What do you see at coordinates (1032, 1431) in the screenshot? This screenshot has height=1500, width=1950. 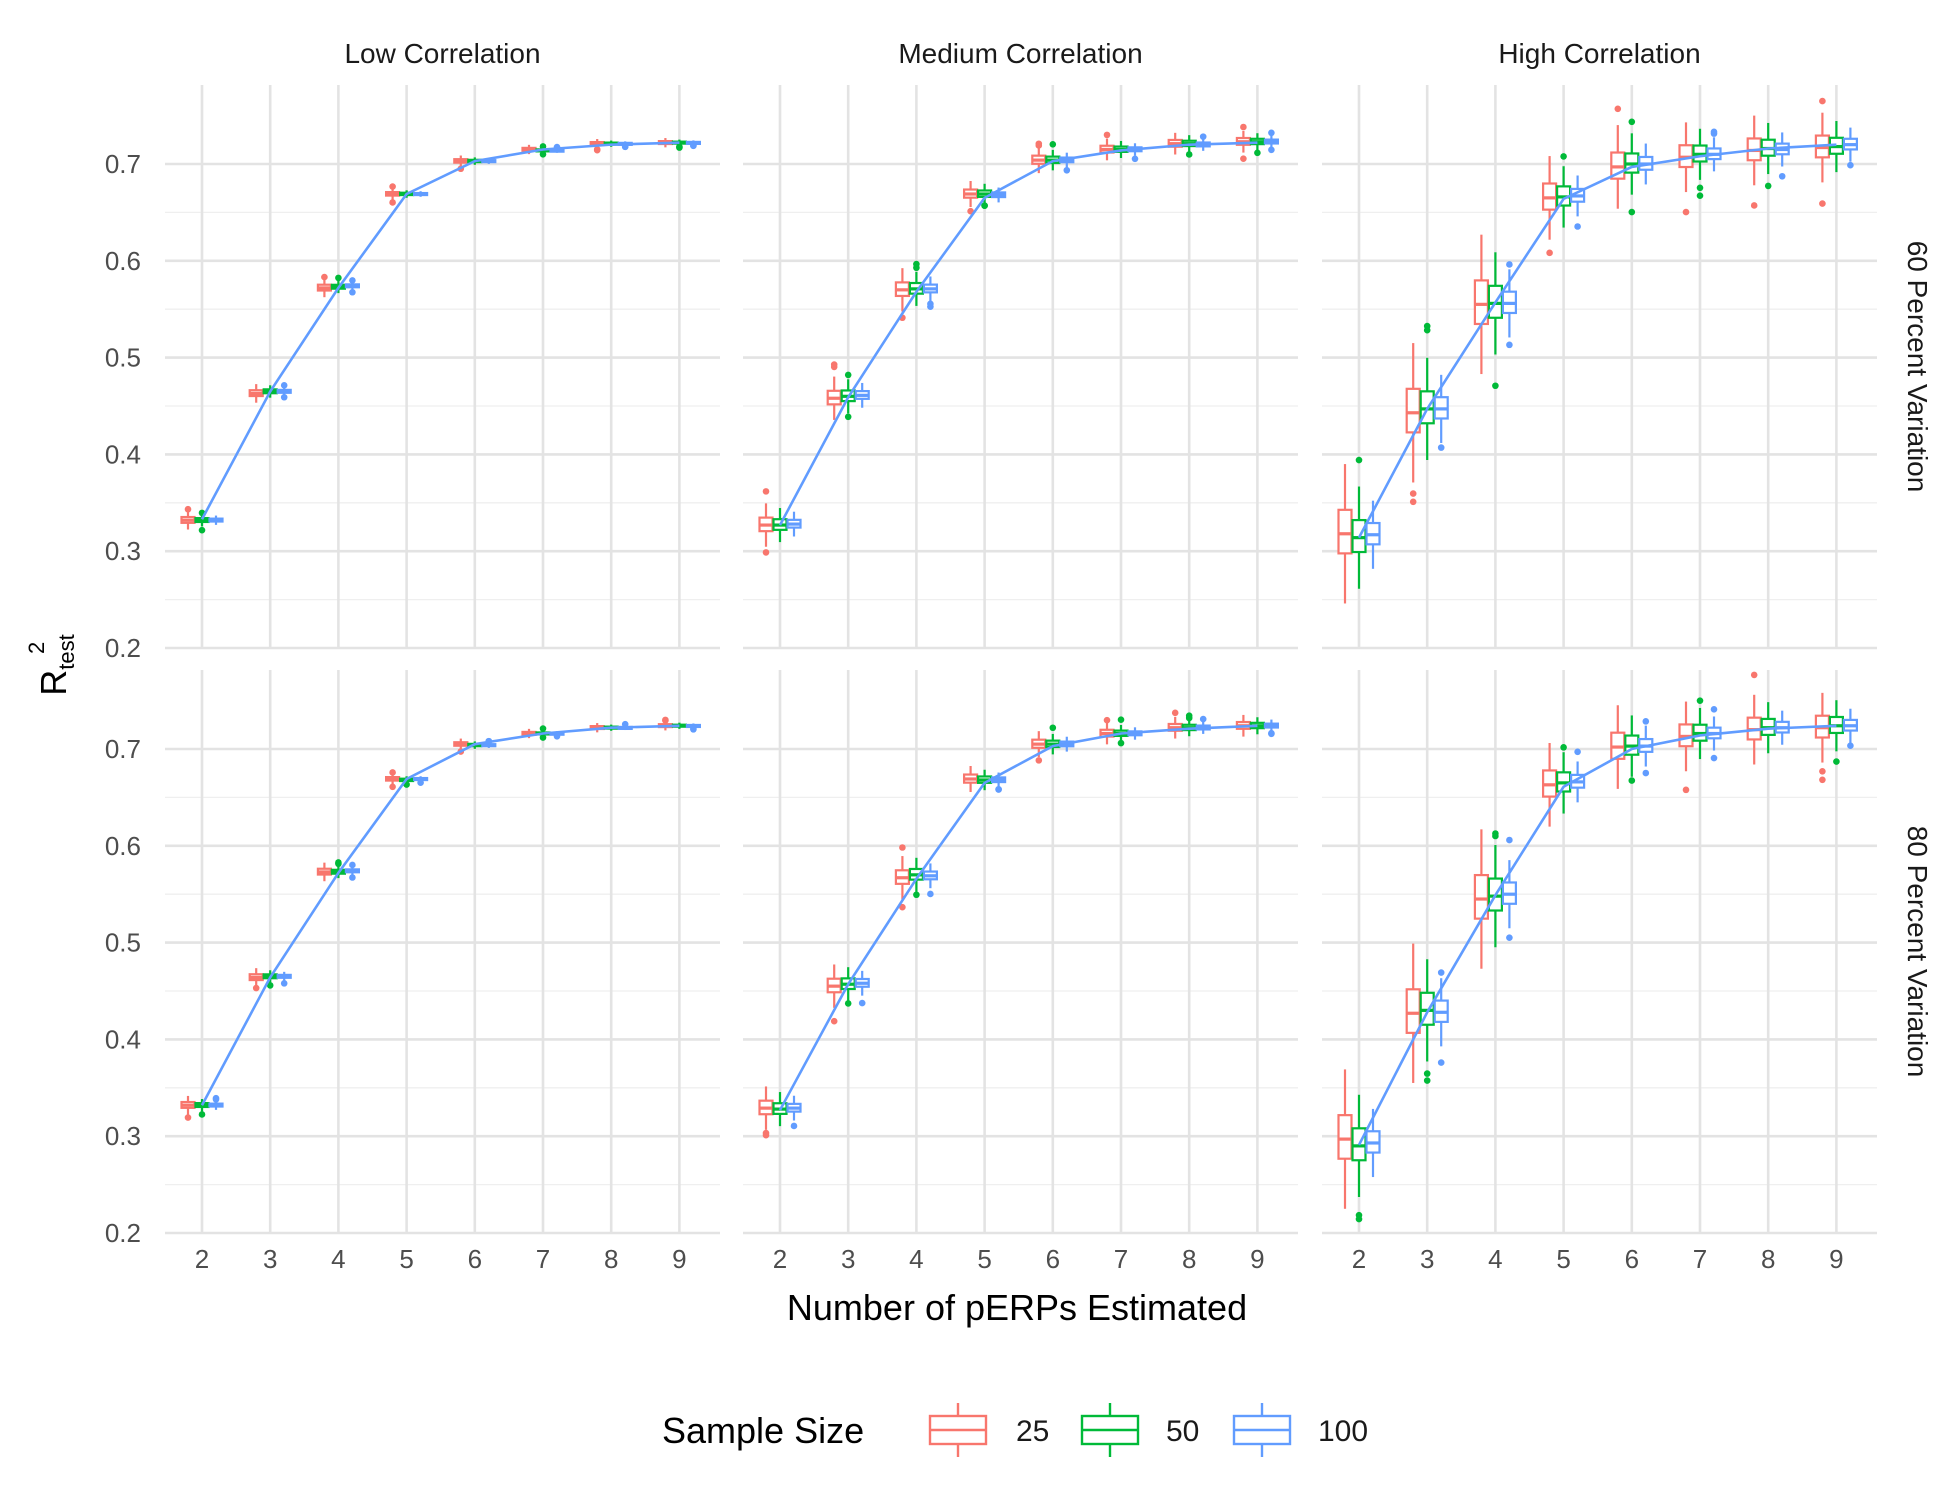 I see `legend-item-label: 25` at bounding box center [1032, 1431].